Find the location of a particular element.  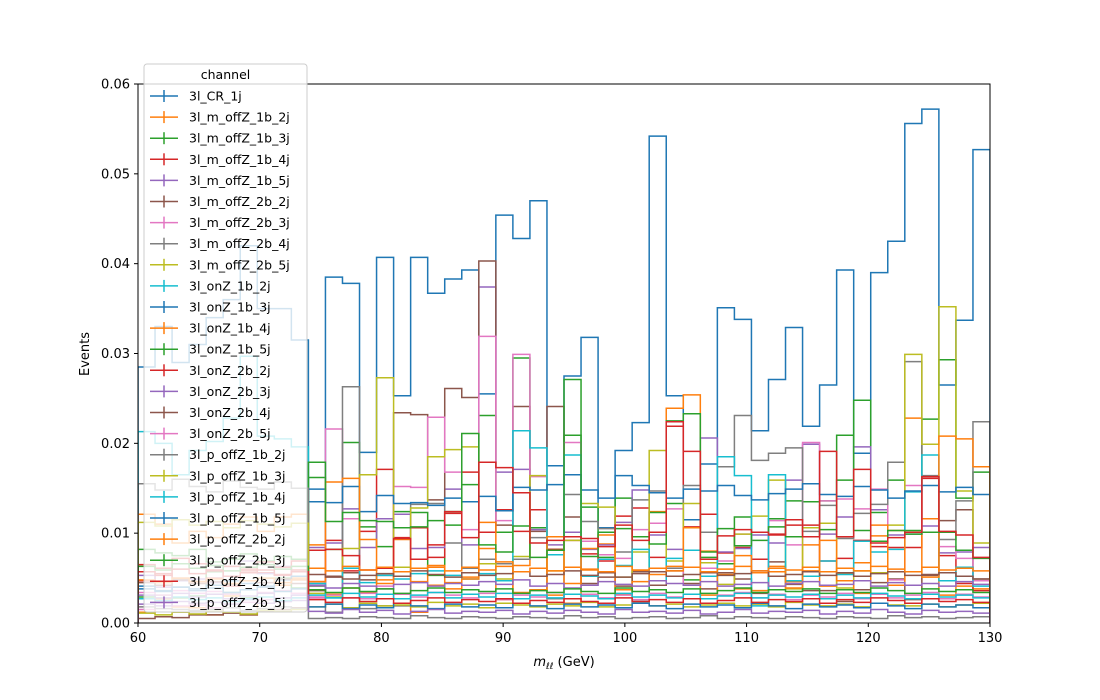

y-tick-label: 0.00 is located at coordinates (115, 624).